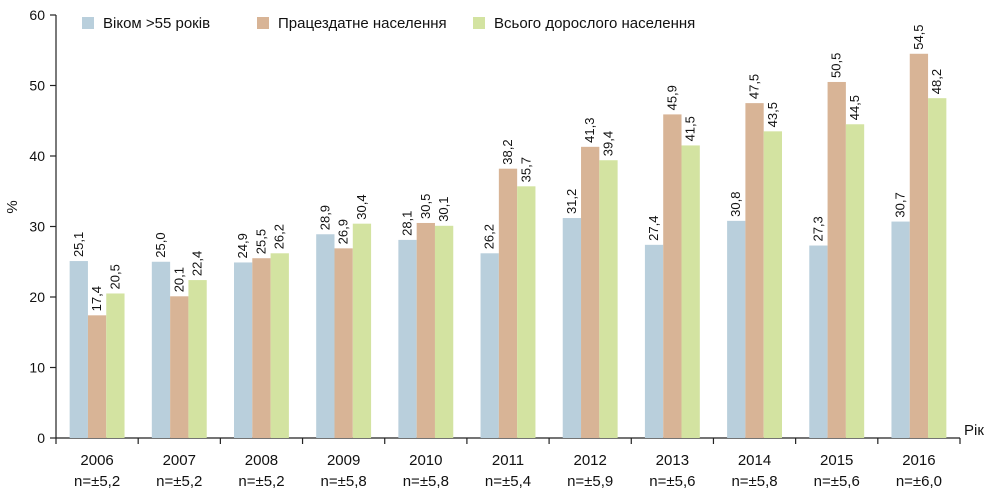 The image size is (986, 496). Describe the element at coordinates (594, 23) in the screenshot. I see `legend-label: Всього дорослого населення` at that location.